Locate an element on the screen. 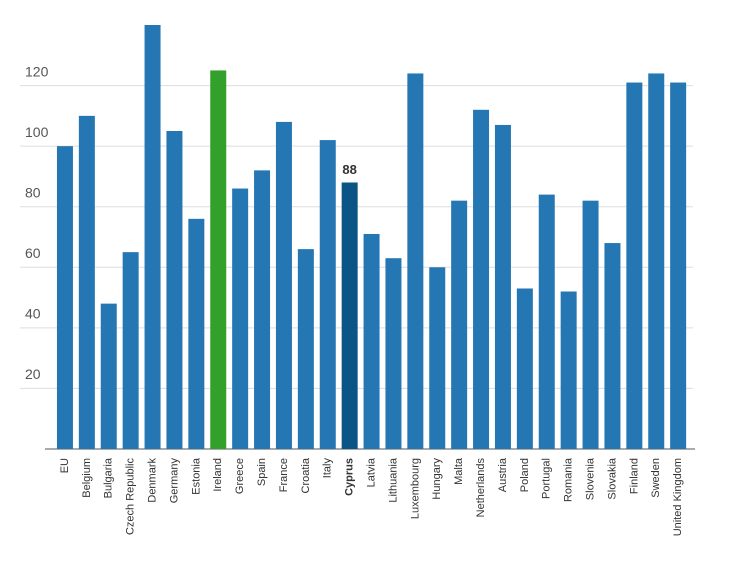  x-tick-label: Slovakia is located at coordinates (612, 478).